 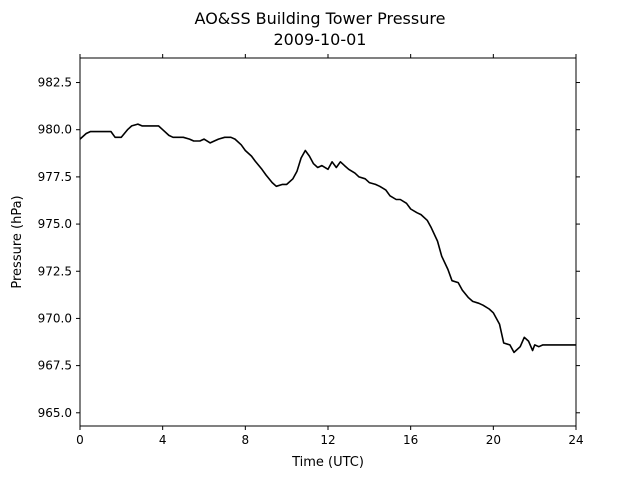 What do you see at coordinates (55, 83) in the screenshot?
I see `y-tick-label: 982.5` at bounding box center [55, 83].